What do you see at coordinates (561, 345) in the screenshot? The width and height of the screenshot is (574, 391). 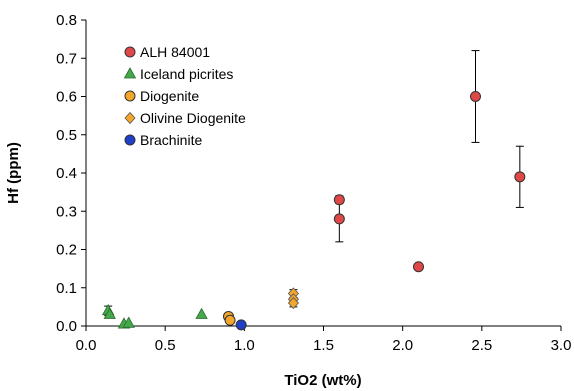 I see `x-tick-label: 3.0` at bounding box center [561, 345].